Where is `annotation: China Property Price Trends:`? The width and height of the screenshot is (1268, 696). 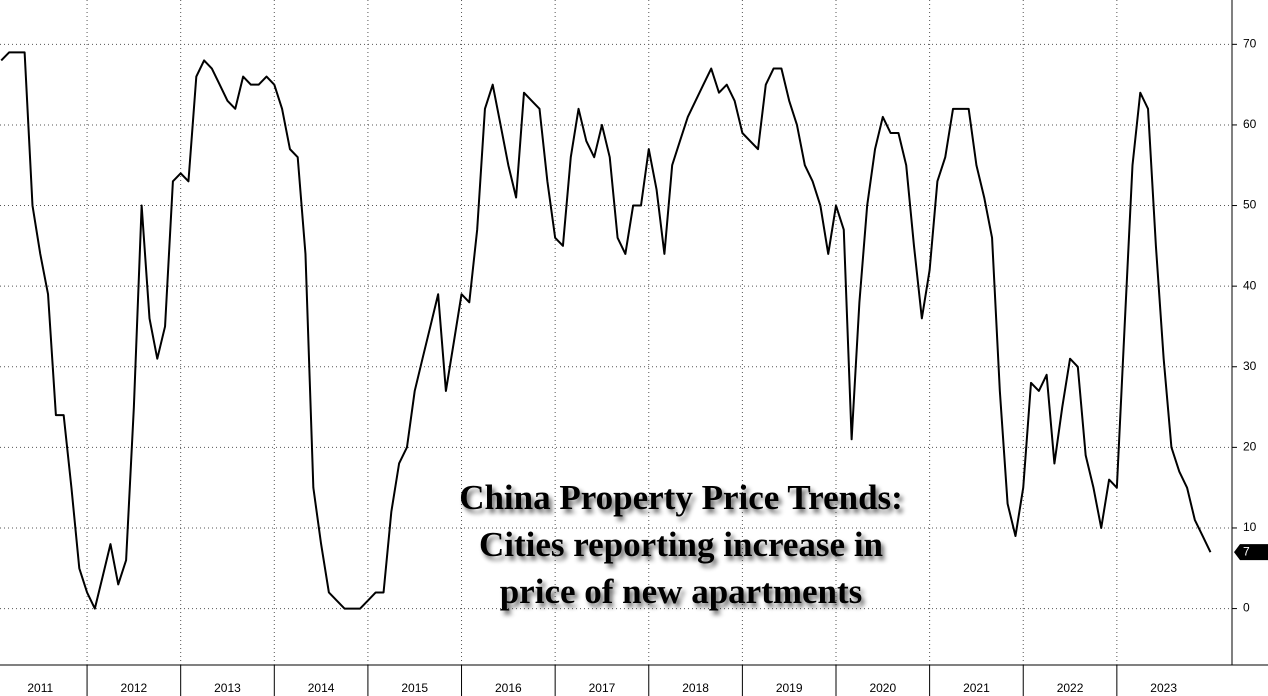
annotation: China Property Price Trends: is located at coordinates (681, 497).